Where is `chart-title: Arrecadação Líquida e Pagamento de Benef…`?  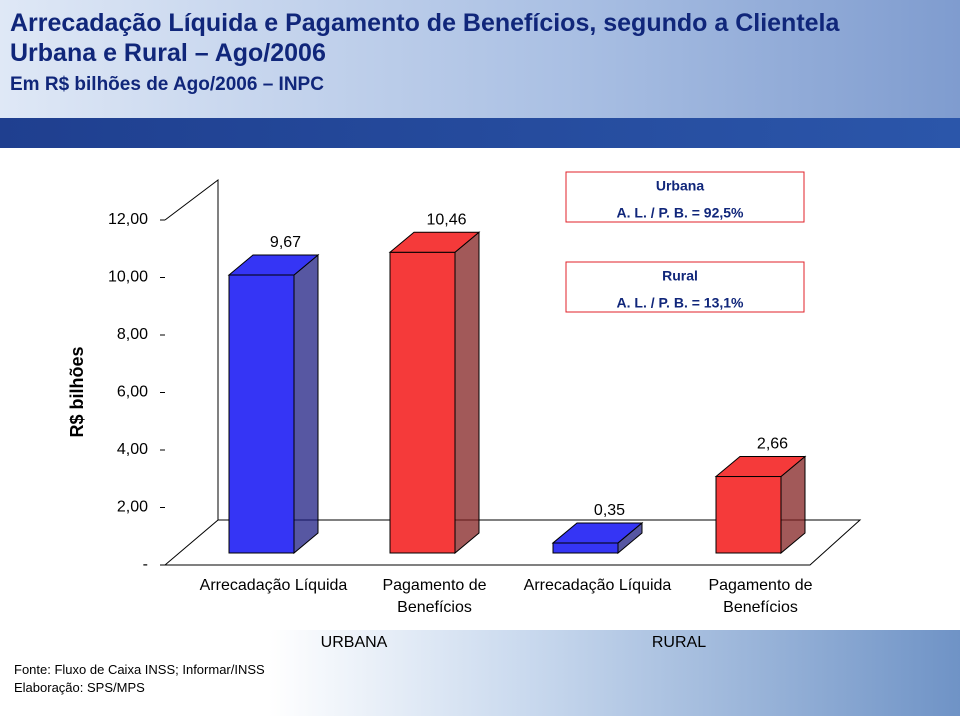 chart-title: Arrecadação Líquida e Pagamento de Benef… is located at coordinates (425, 38).